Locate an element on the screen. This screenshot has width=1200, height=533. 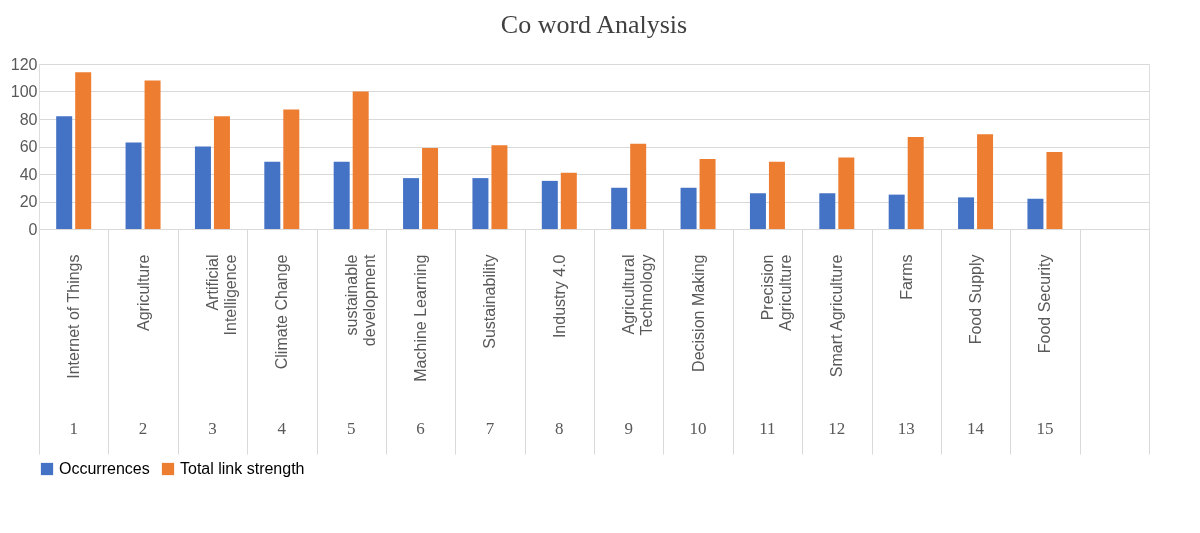
x-tick-label: Agricultural Technology is located at coordinates (638, 295).